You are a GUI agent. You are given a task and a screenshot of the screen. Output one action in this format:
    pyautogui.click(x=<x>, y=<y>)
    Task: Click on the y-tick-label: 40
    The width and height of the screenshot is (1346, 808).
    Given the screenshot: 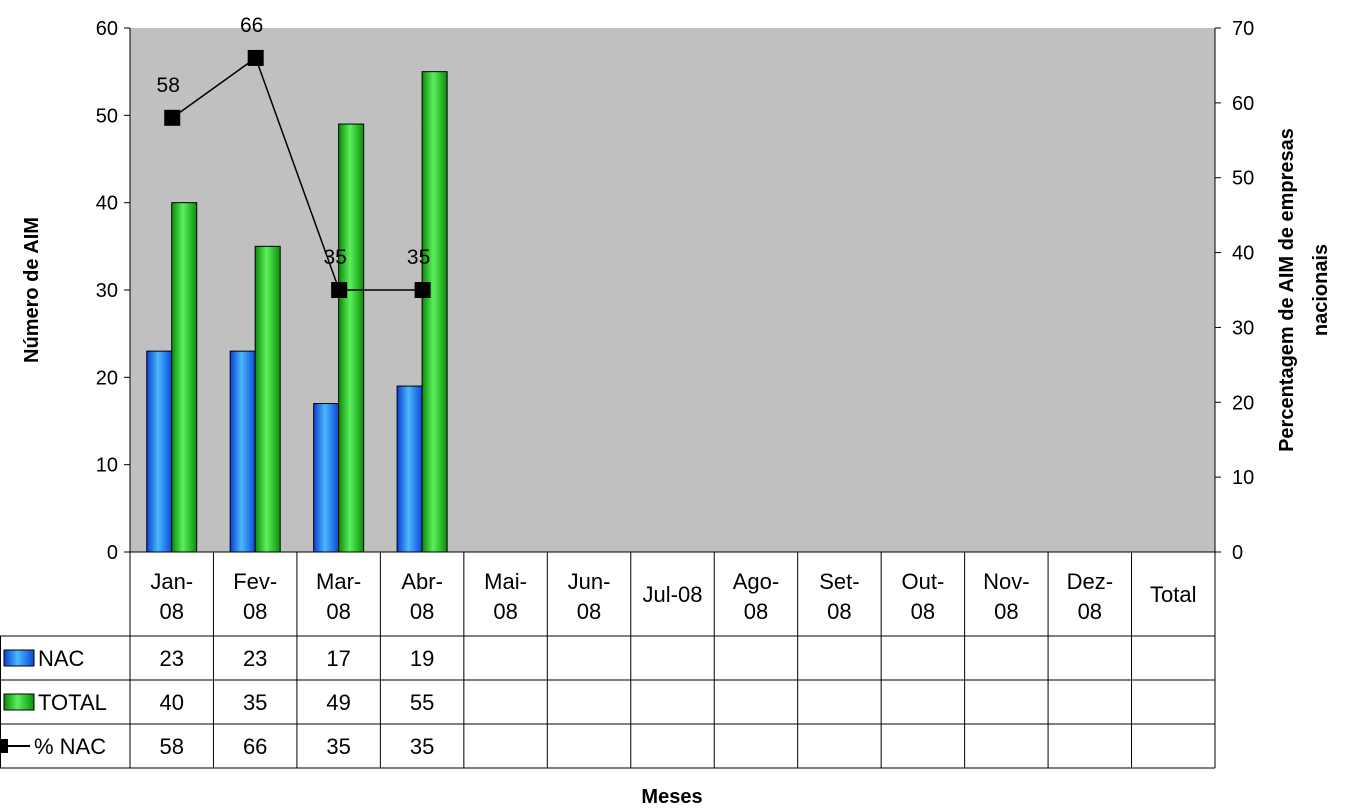 What is the action you would take?
    pyautogui.click(x=107, y=204)
    